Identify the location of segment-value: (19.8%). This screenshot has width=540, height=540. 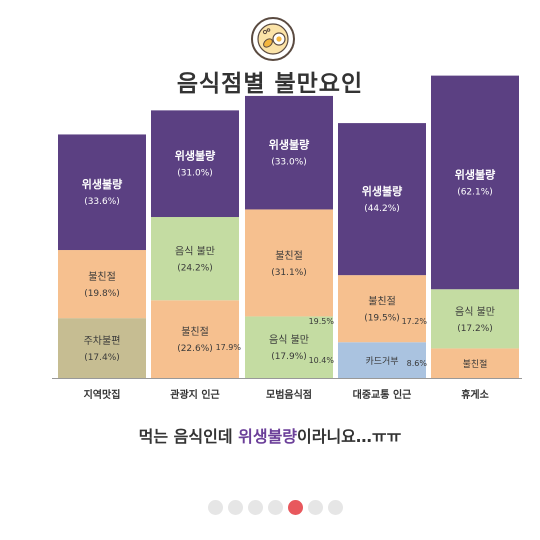
(102, 294).